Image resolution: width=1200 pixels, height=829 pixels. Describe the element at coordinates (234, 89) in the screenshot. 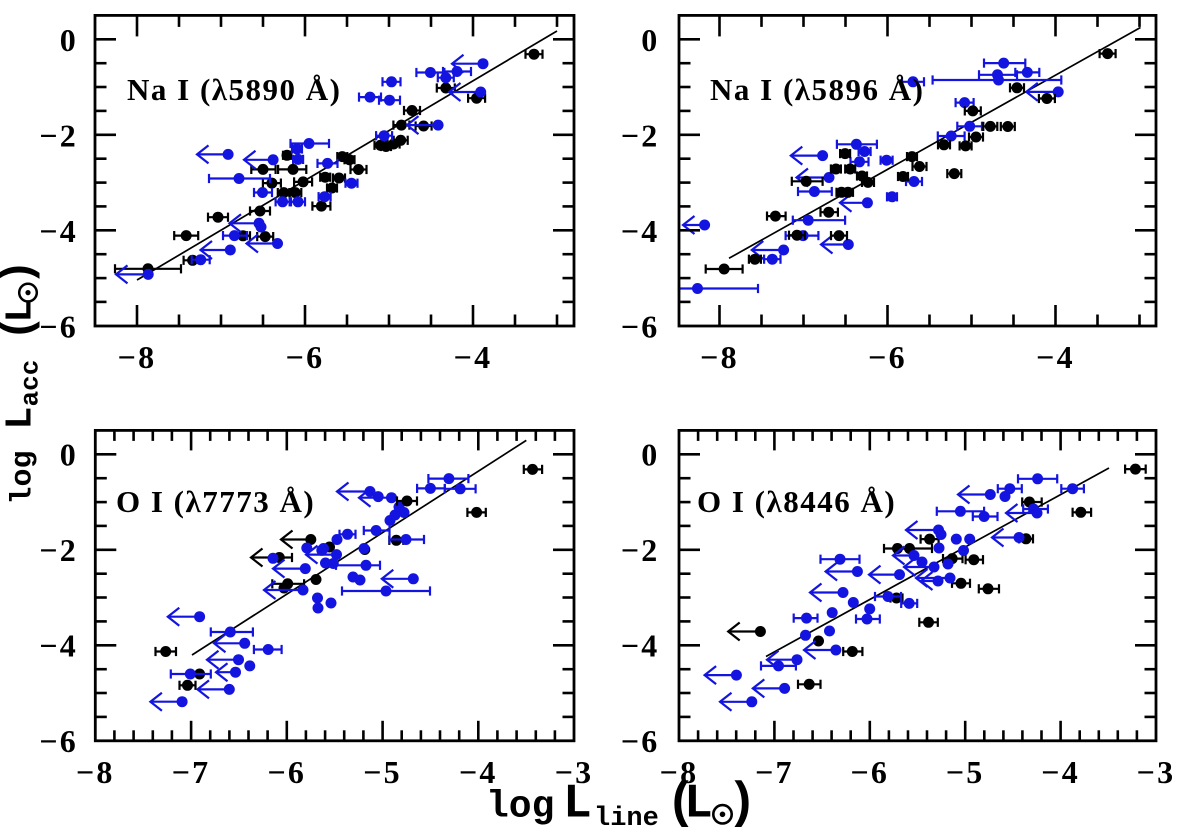

I see `svg-text: Na I (λ5890 Å)` at that location.